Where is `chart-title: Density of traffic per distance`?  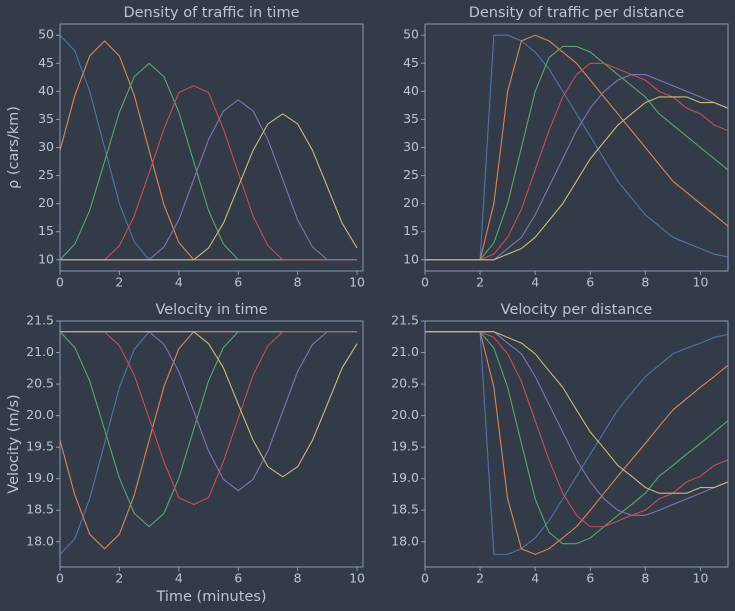
chart-title: Density of traffic per distance is located at coordinates (577, 13).